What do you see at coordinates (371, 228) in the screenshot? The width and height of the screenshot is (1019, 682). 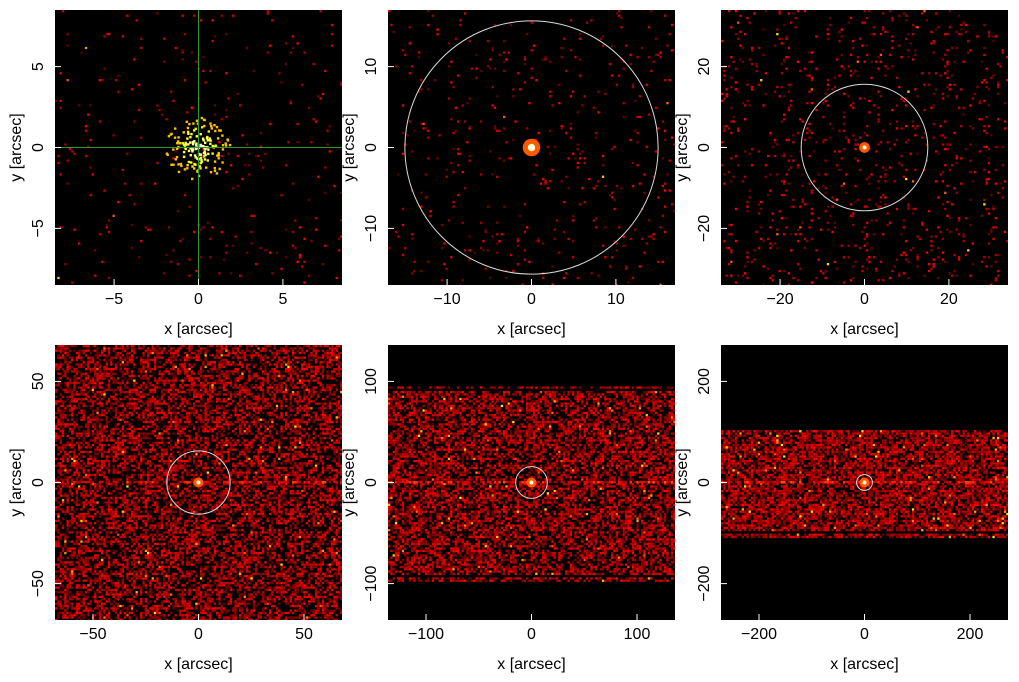 I see `y-tick-label: −10` at bounding box center [371, 228].